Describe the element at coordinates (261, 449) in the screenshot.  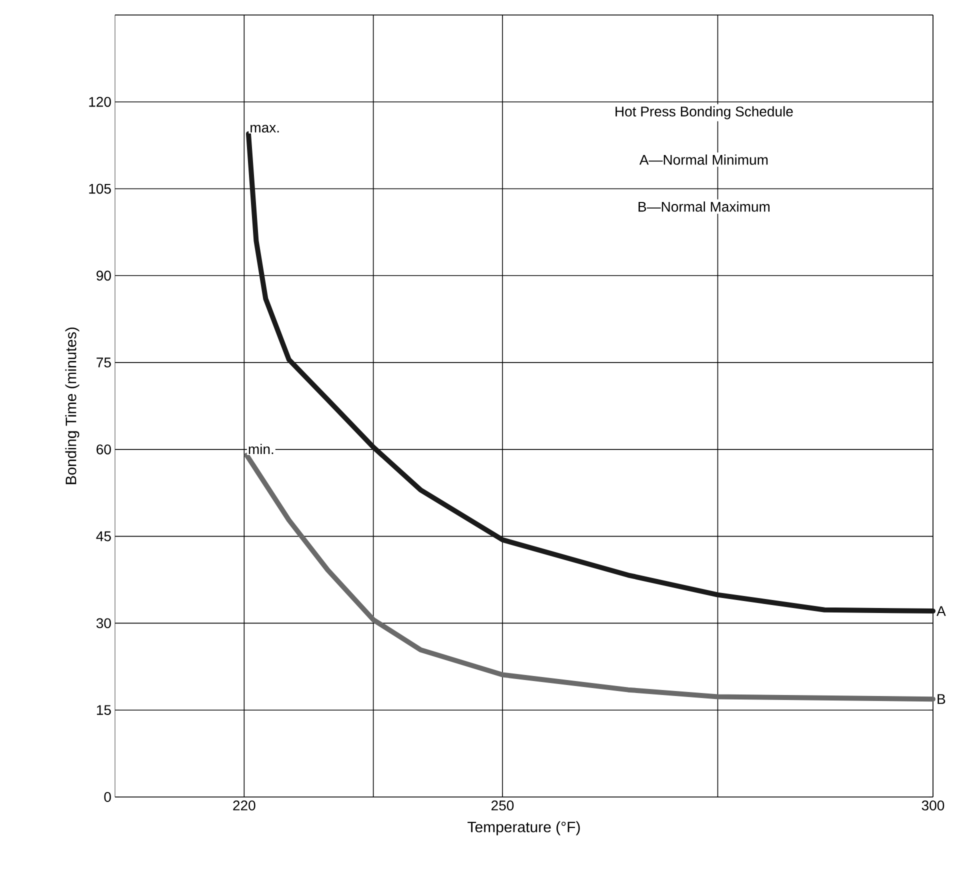
I see `annotation: min.` at that location.